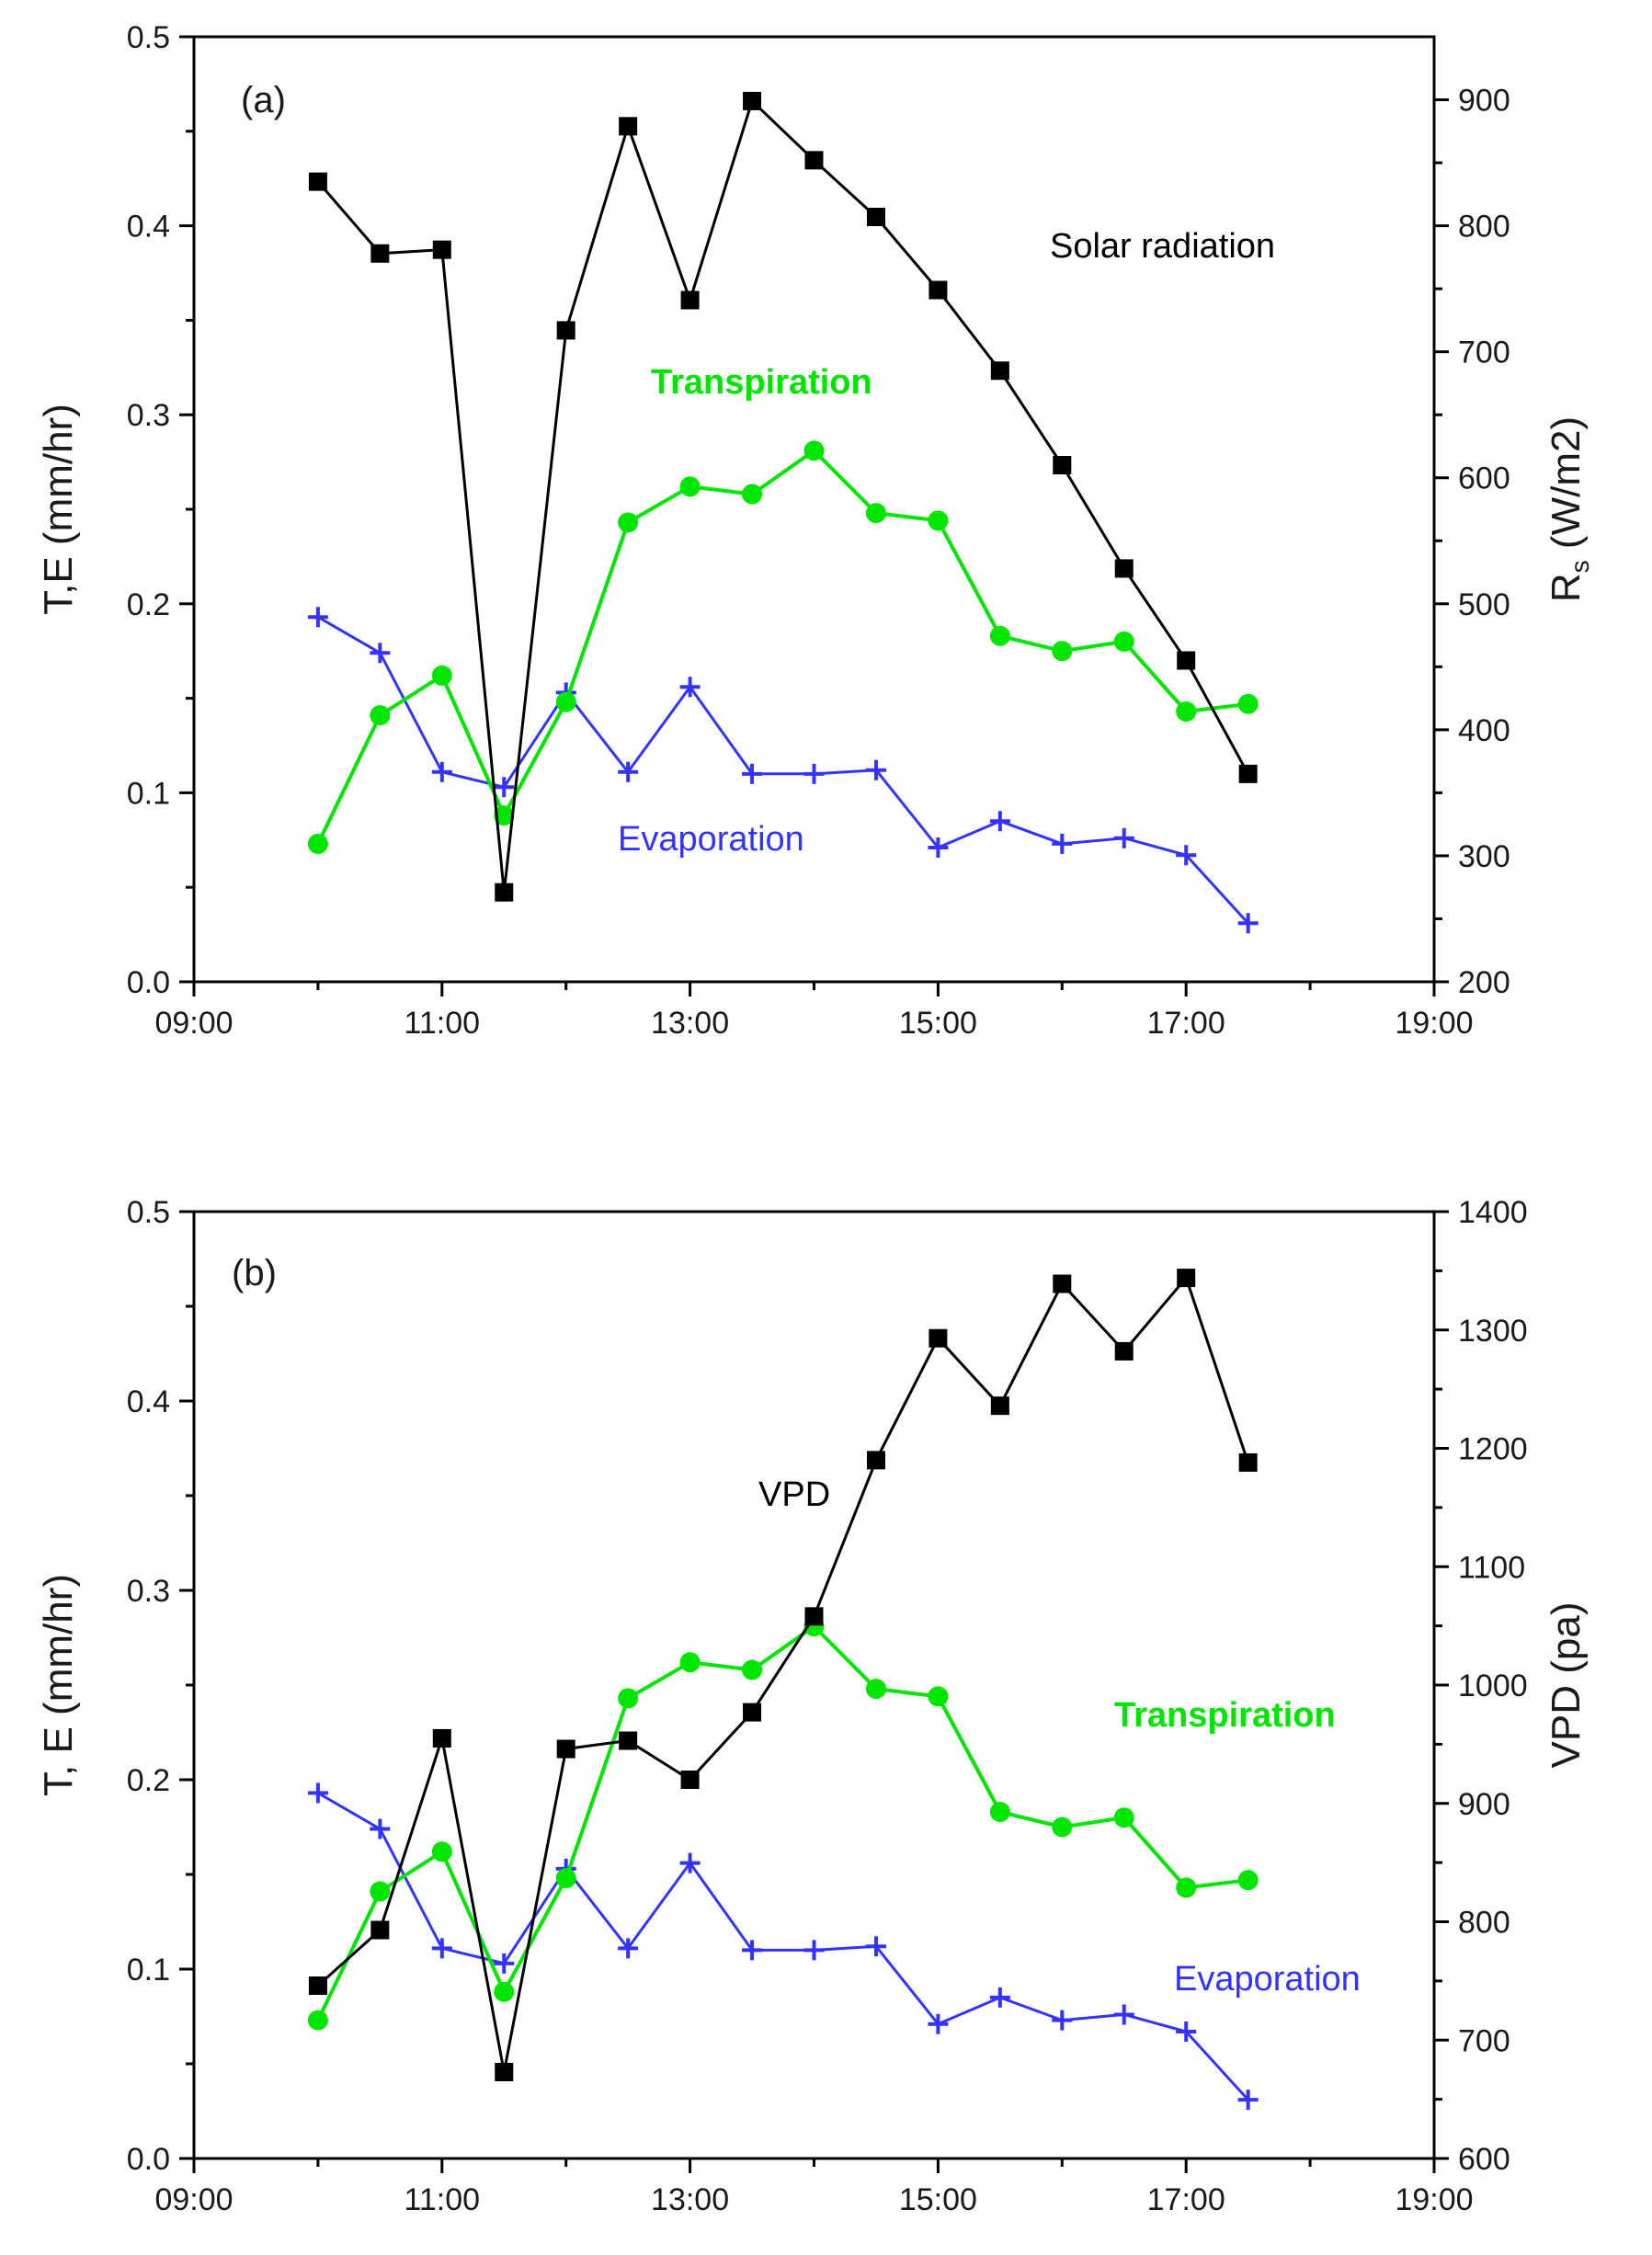 This screenshot has height=2255, width=1652. Describe the element at coordinates (1493, 1450) in the screenshot. I see `panel-b-y-right-tick-label: 1200` at that location.